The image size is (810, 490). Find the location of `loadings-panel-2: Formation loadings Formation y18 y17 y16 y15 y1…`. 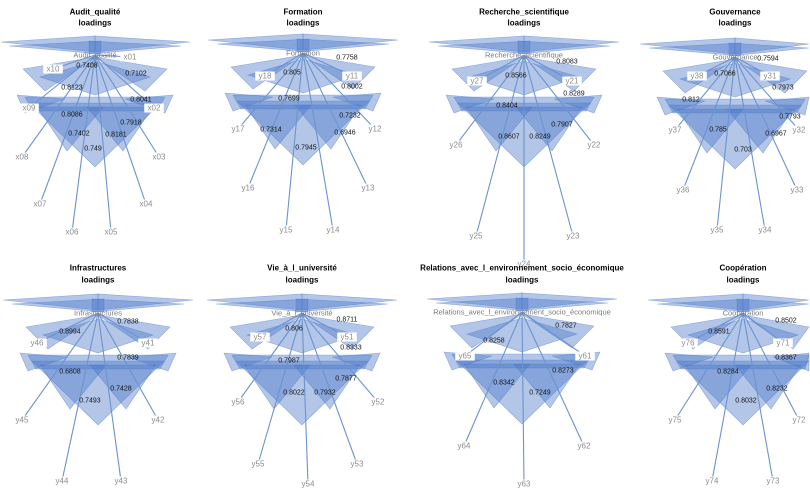

loadings-panel-2: Formation loadings Formation y18 y17 y16 y15 y1… is located at coordinates (303, 121).